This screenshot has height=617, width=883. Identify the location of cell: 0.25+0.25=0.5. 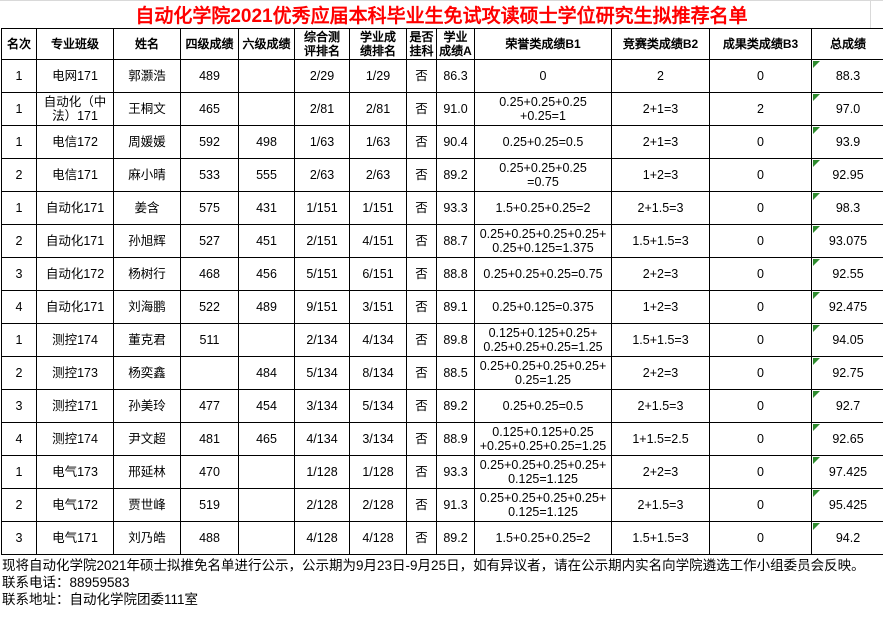
(543, 406).